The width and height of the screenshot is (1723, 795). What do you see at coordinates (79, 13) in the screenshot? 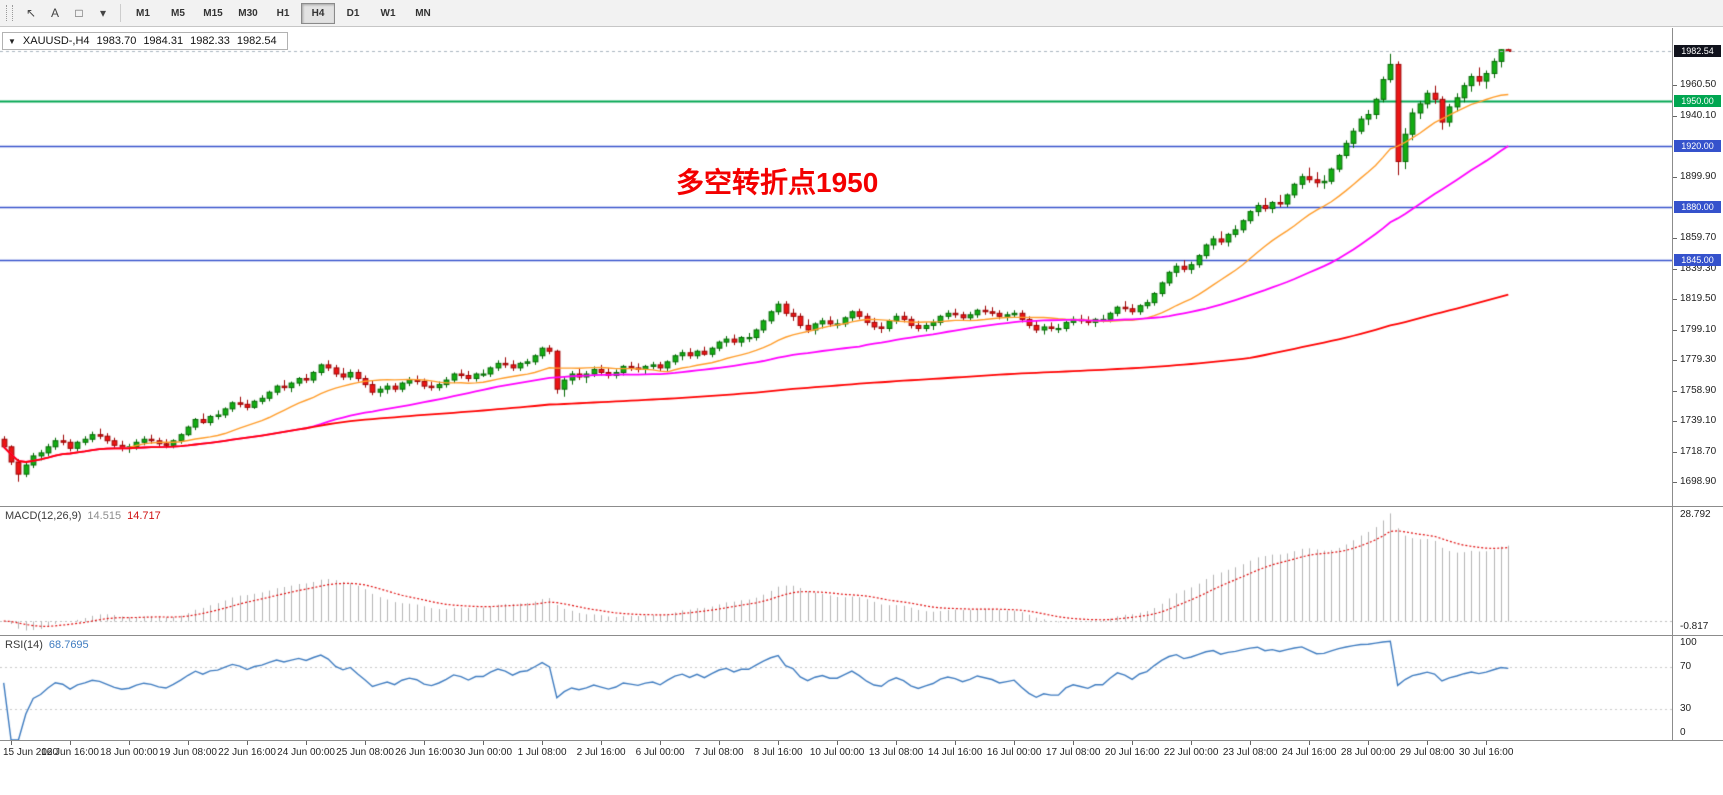
I see `shapes-tool-icon: □` at bounding box center [79, 13].